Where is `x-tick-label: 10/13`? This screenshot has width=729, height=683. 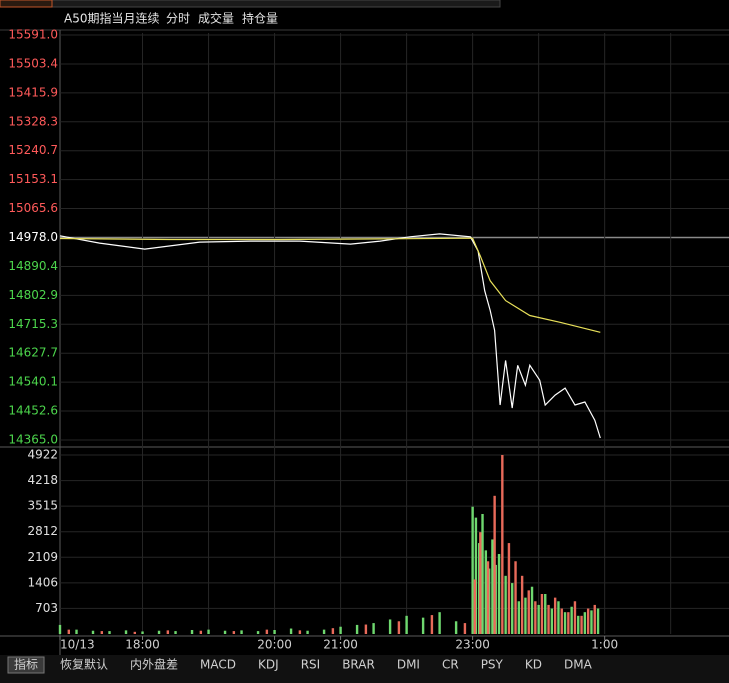 x-tick-label: 10/13 is located at coordinates (77, 645).